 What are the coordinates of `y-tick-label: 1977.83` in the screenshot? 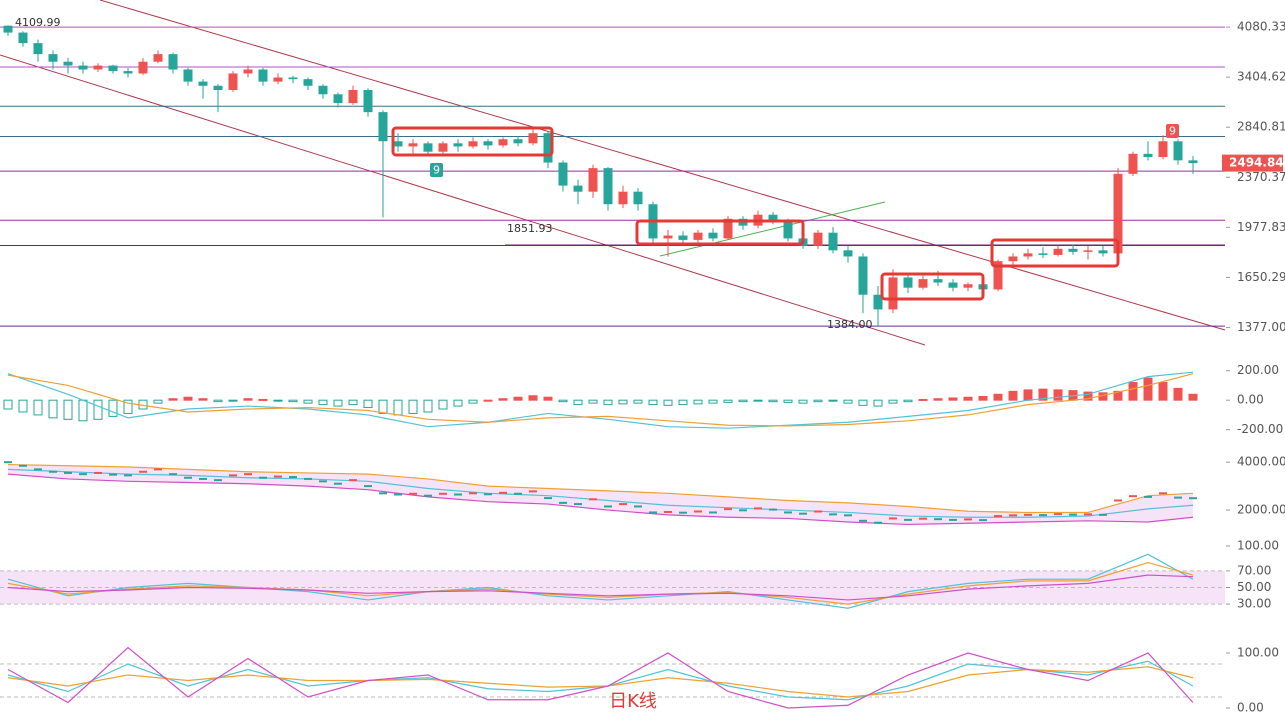 It's located at (1261, 227).